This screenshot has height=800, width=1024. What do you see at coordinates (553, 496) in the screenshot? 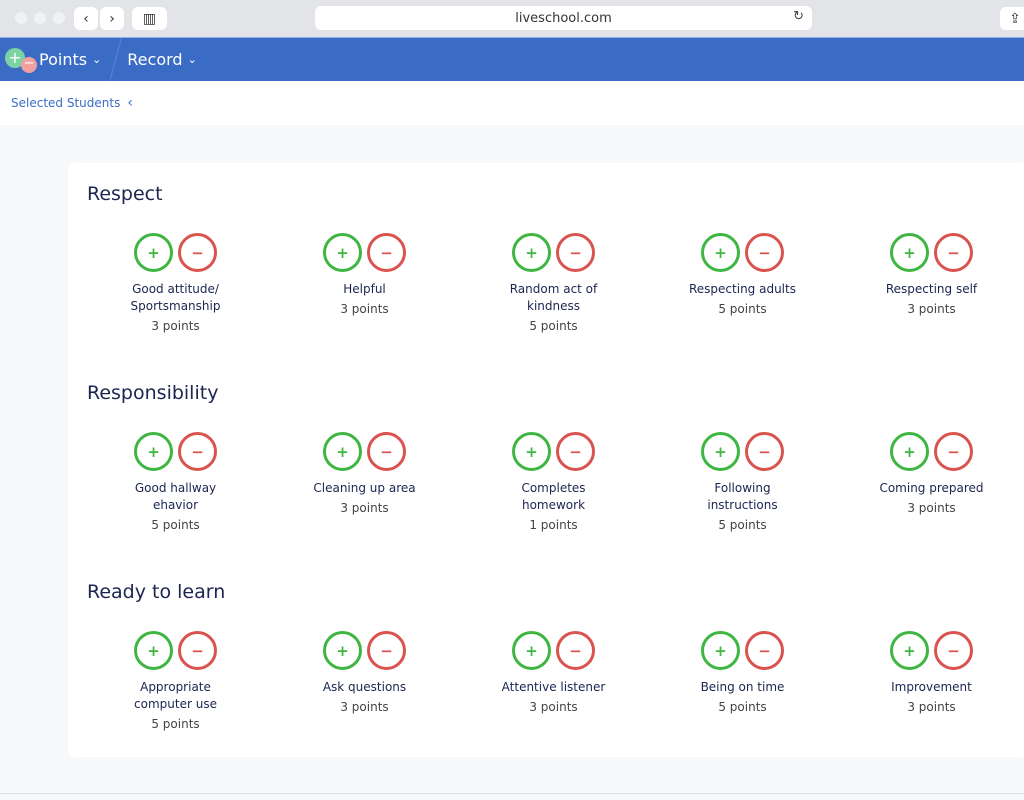
I see `behavior-name: Completes homework` at bounding box center [553, 496].